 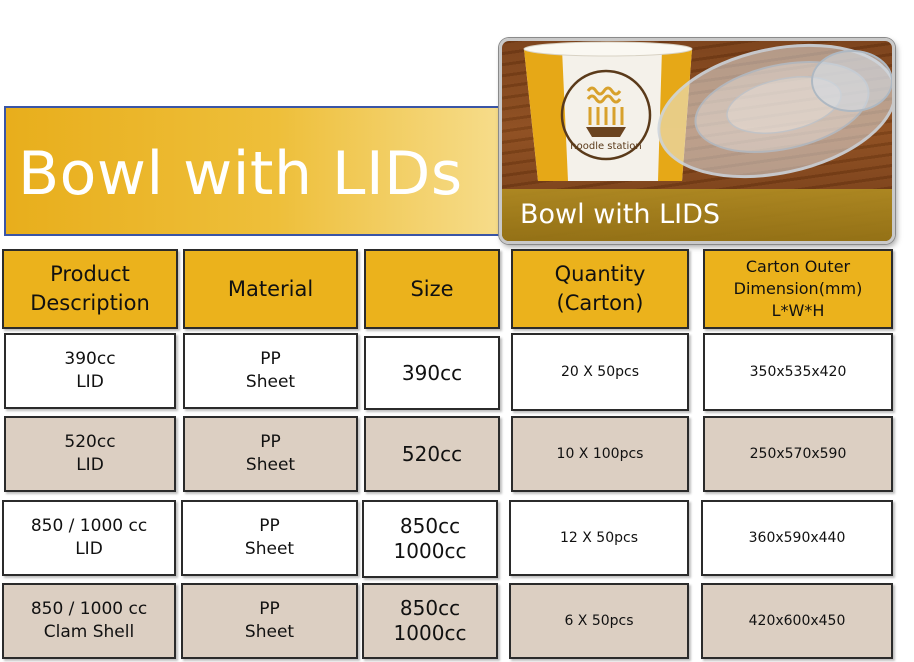 I want to click on header-carton-dimension: Carton Outer Dimension(mm) L*W*H, so click(x=798, y=289).